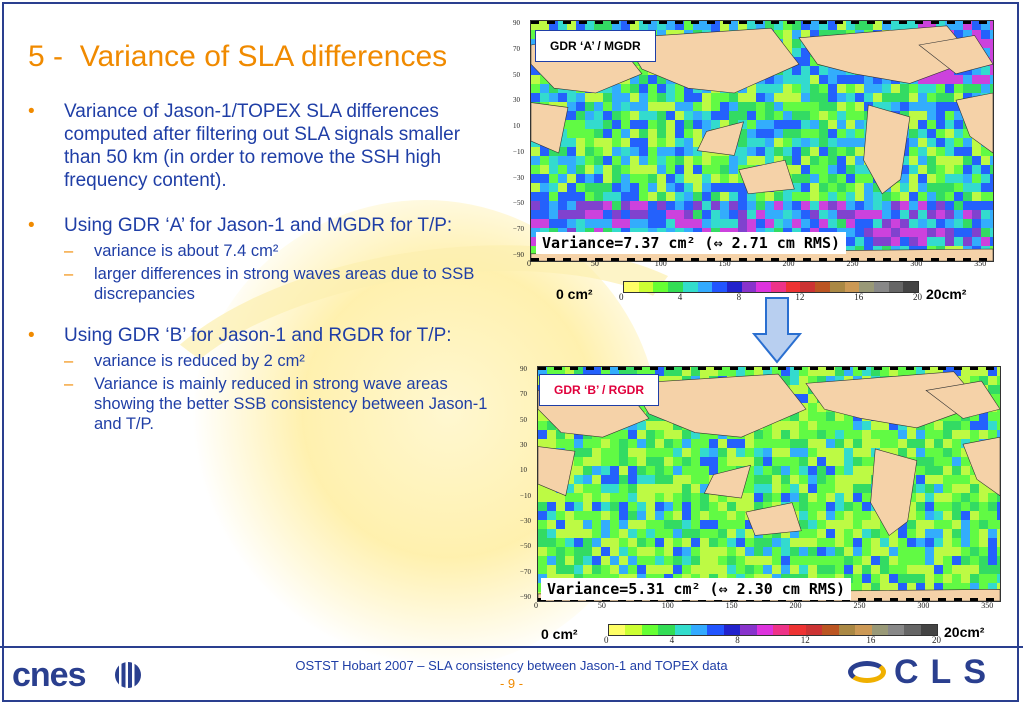  I want to click on x-tick-label: 0, so click(529, 263).